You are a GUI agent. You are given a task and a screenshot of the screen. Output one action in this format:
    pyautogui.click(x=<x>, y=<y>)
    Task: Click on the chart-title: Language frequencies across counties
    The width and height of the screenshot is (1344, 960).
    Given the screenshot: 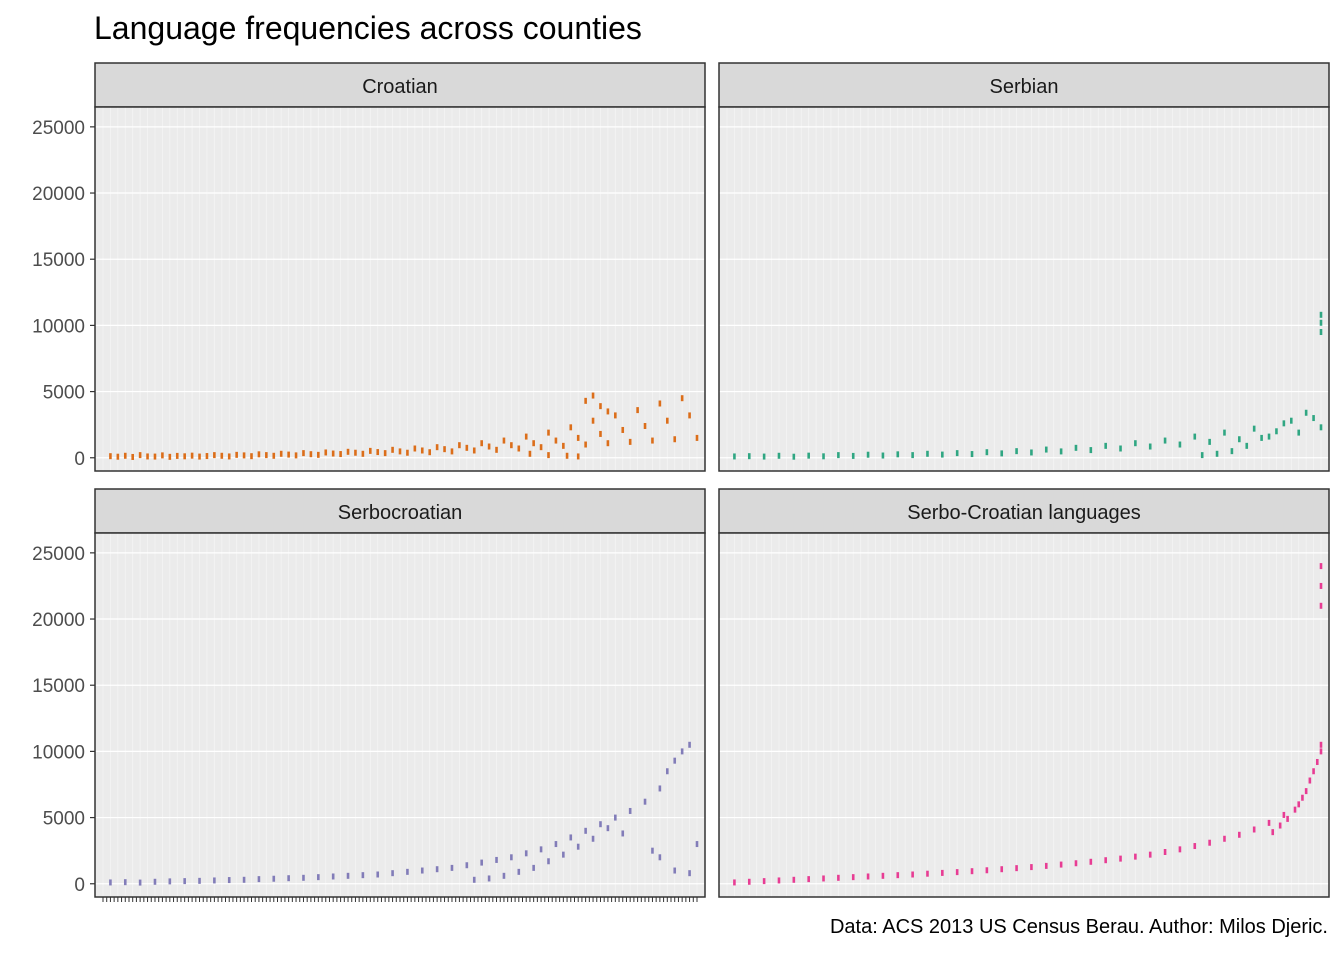 What is the action you would take?
    pyautogui.click(x=368, y=28)
    